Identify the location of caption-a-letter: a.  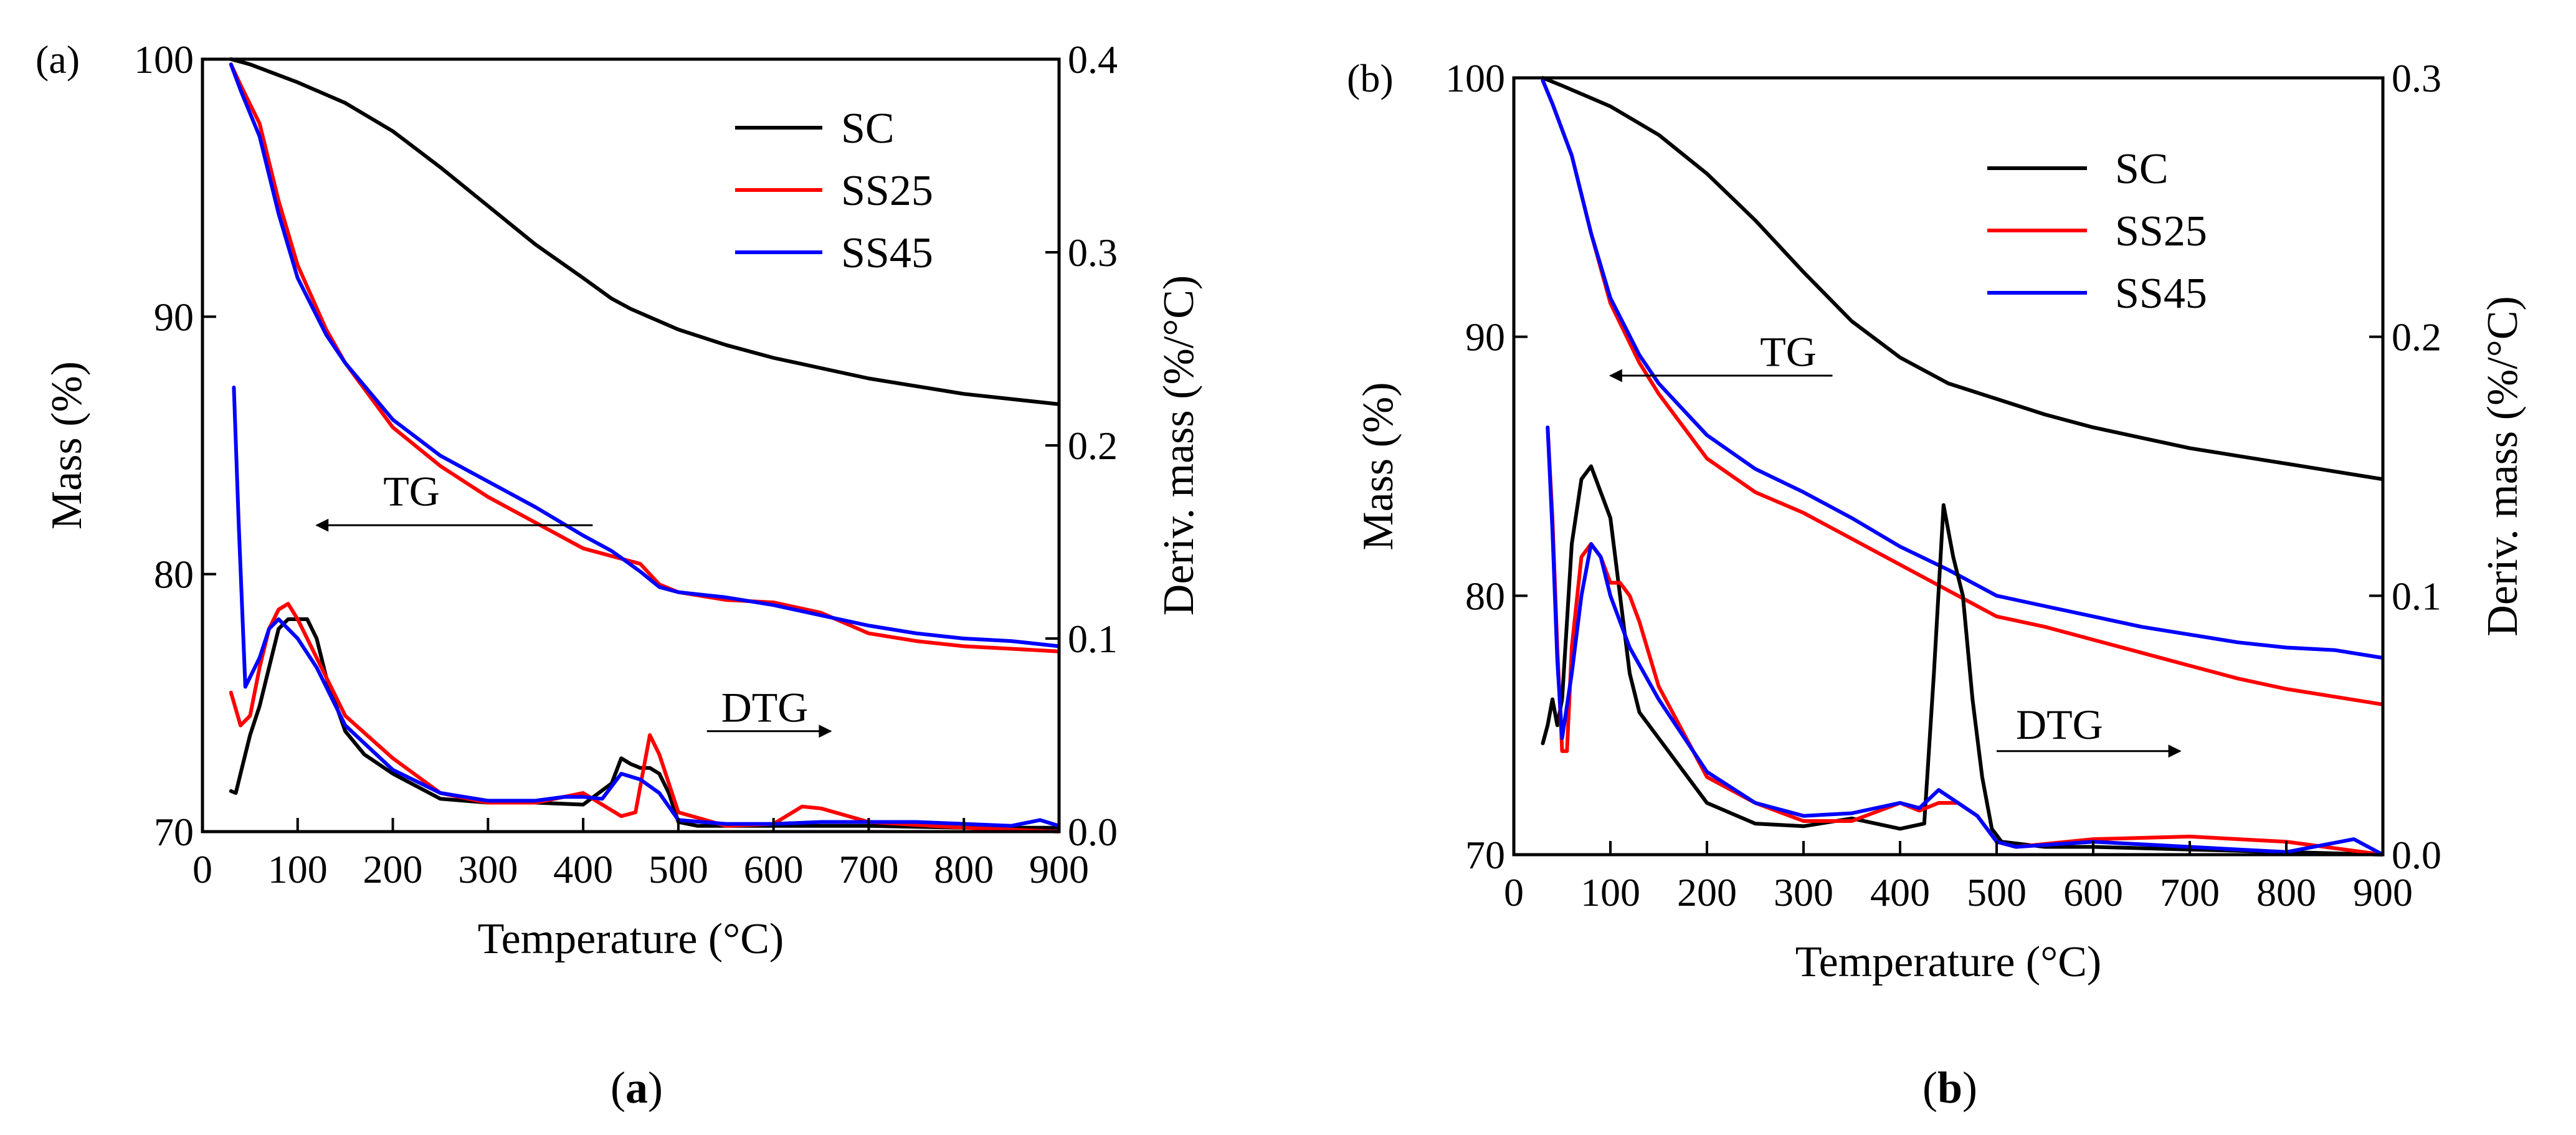
(636, 1088).